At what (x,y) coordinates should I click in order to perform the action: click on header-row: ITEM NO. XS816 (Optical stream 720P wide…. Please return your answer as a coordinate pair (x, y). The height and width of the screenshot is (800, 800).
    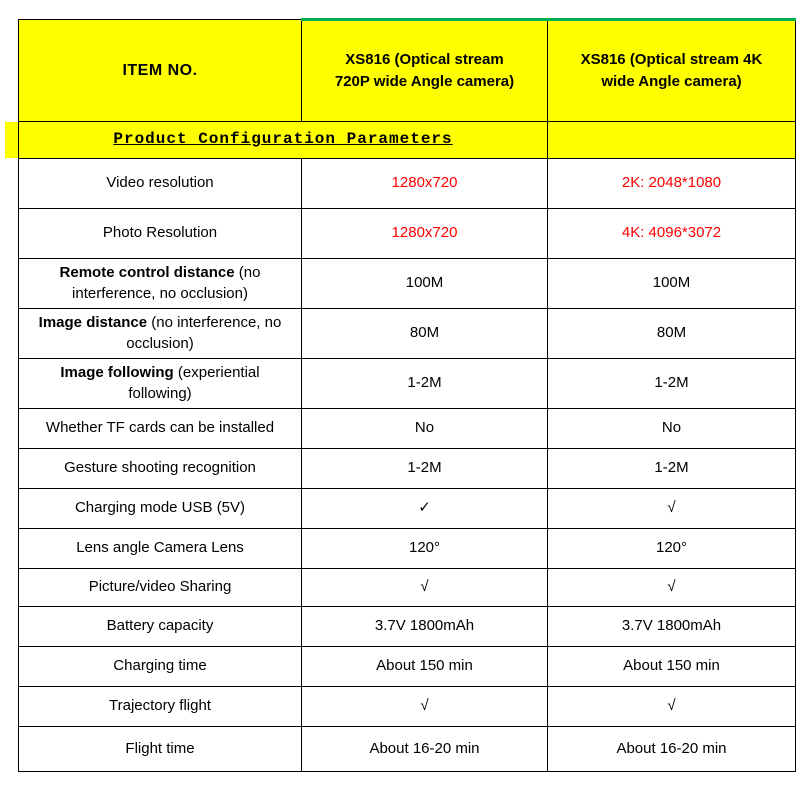
    Looking at the image, I should click on (407, 70).